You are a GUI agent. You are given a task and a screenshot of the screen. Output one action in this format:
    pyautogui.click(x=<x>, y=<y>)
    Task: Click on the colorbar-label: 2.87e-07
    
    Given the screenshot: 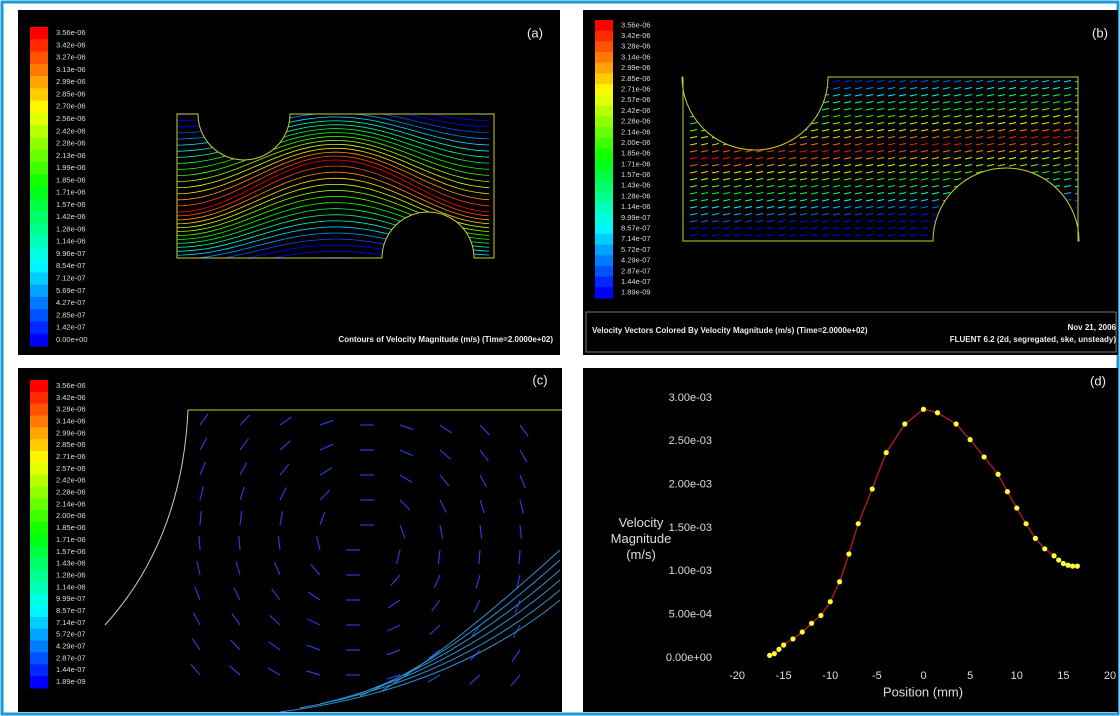 What is the action you would take?
    pyautogui.click(x=636, y=270)
    